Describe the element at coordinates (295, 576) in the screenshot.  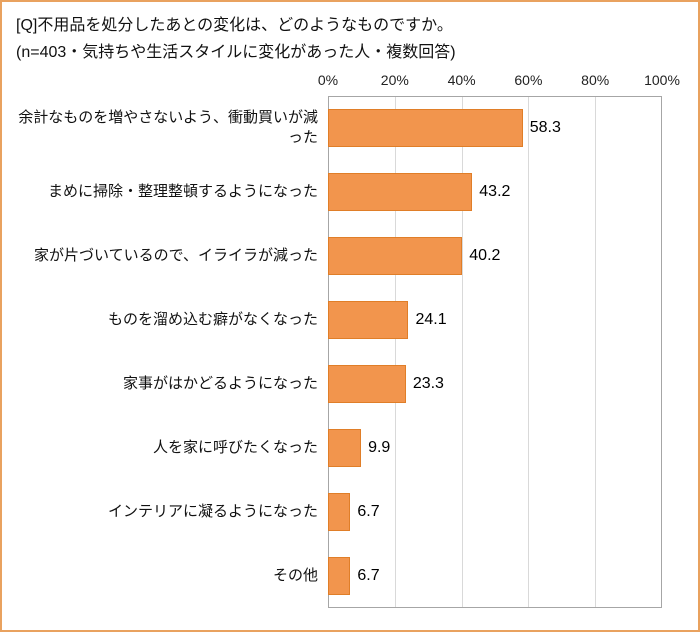
I see `category-label: その他` at that location.